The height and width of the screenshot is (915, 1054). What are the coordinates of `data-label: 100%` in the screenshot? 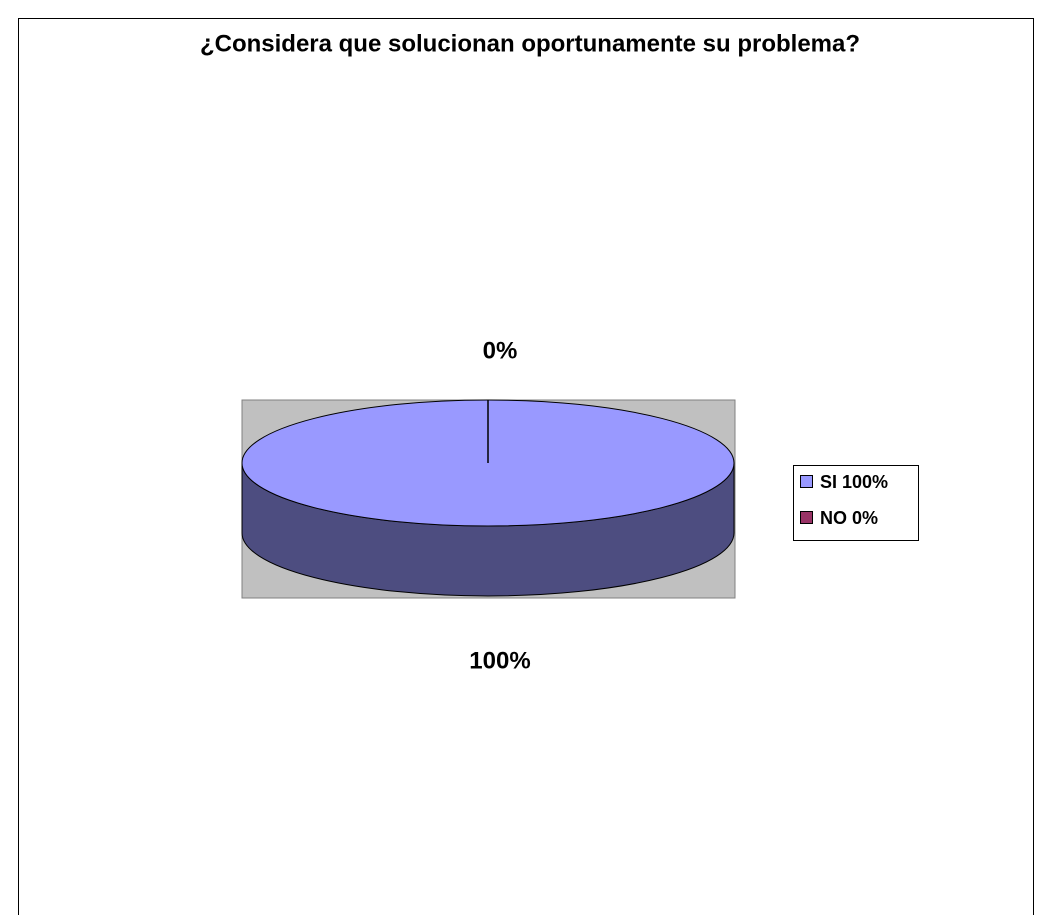 It's located at (499, 660).